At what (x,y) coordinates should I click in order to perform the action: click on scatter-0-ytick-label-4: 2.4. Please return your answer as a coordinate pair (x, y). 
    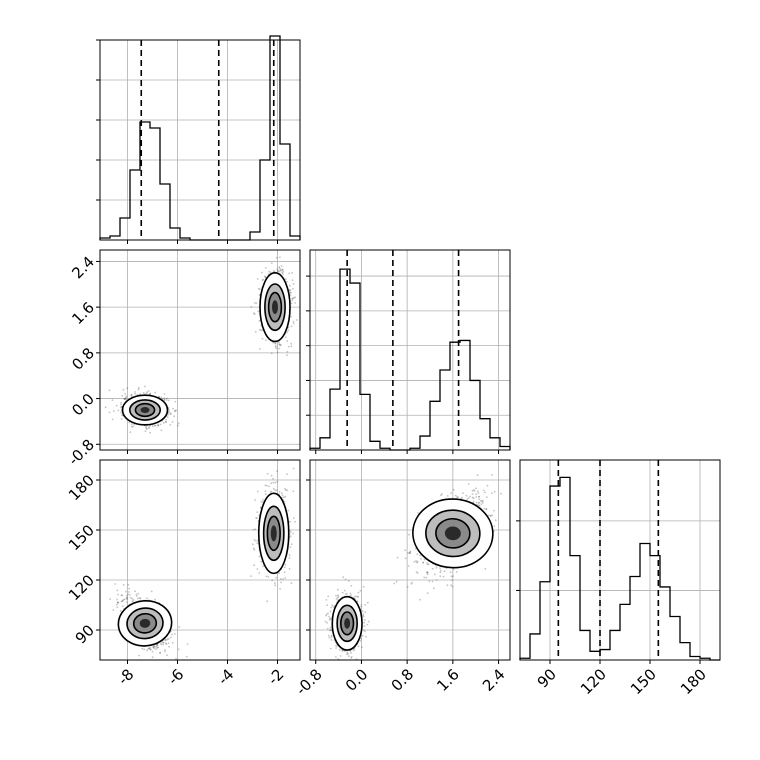
    Looking at the image, I should click on (83, 268).